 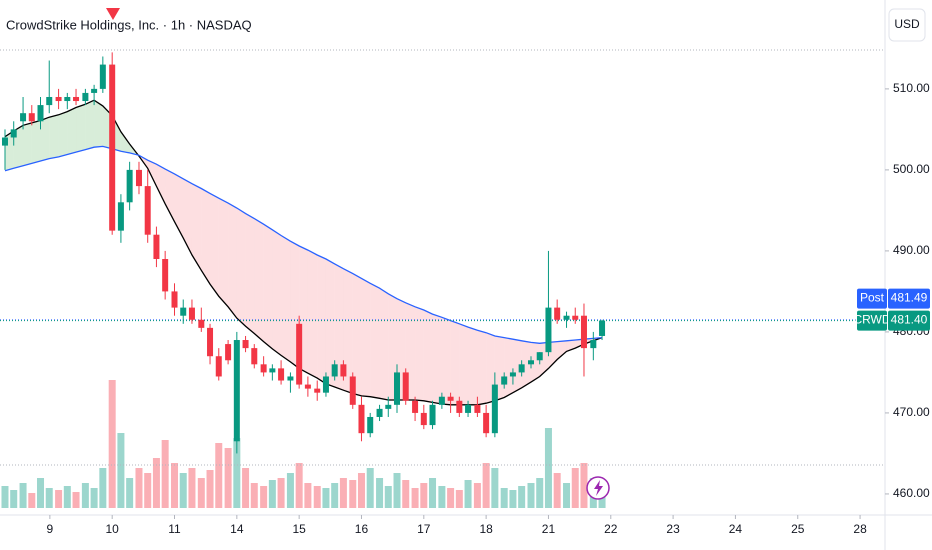 I want to click on y-tick-label: 460.00, so click(x=911, y=493).